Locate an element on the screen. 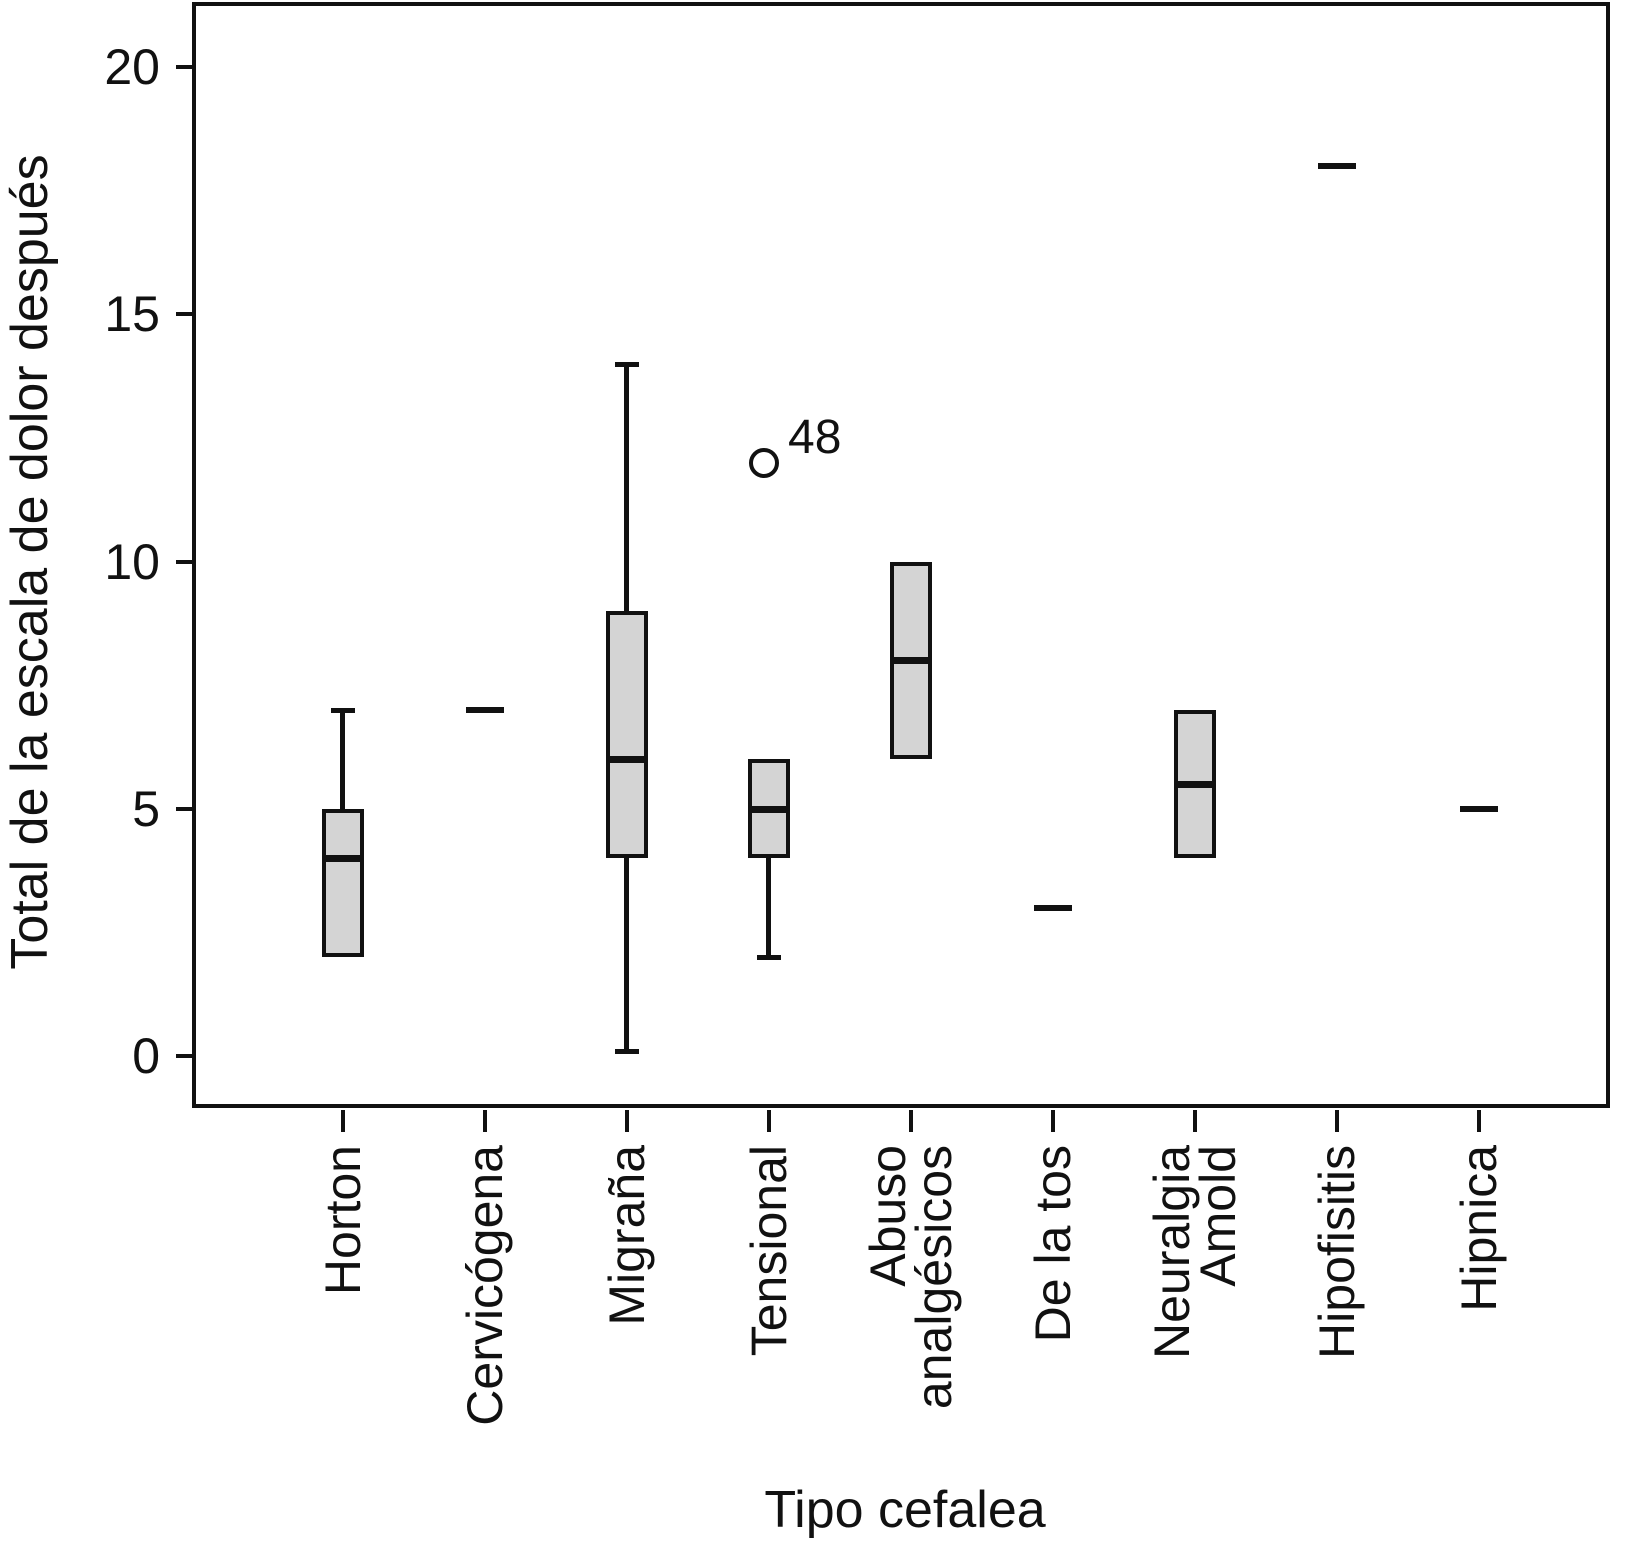  category-label: Abuso is located at coordinates (888, 1216).